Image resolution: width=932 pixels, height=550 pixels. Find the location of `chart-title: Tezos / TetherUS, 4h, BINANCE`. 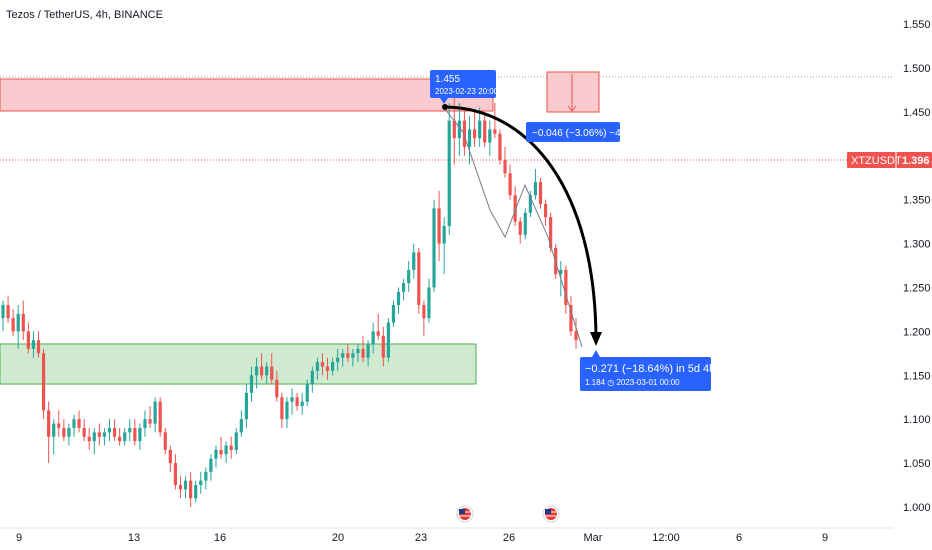

chart-title: Tezos / TetherUS, 4h, BINANCE is located at coordinates (84, 15).